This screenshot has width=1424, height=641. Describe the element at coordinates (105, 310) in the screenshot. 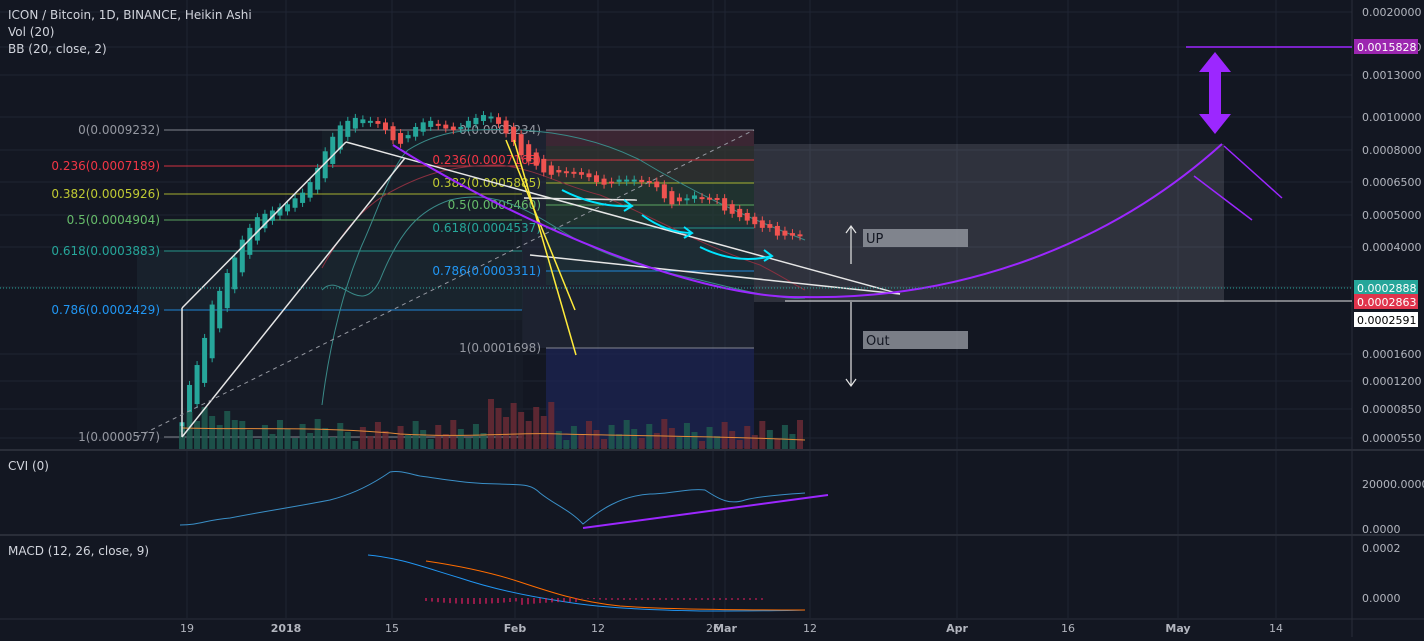

I see `fib-level-label: 0.786(0.0002429)` at that location.